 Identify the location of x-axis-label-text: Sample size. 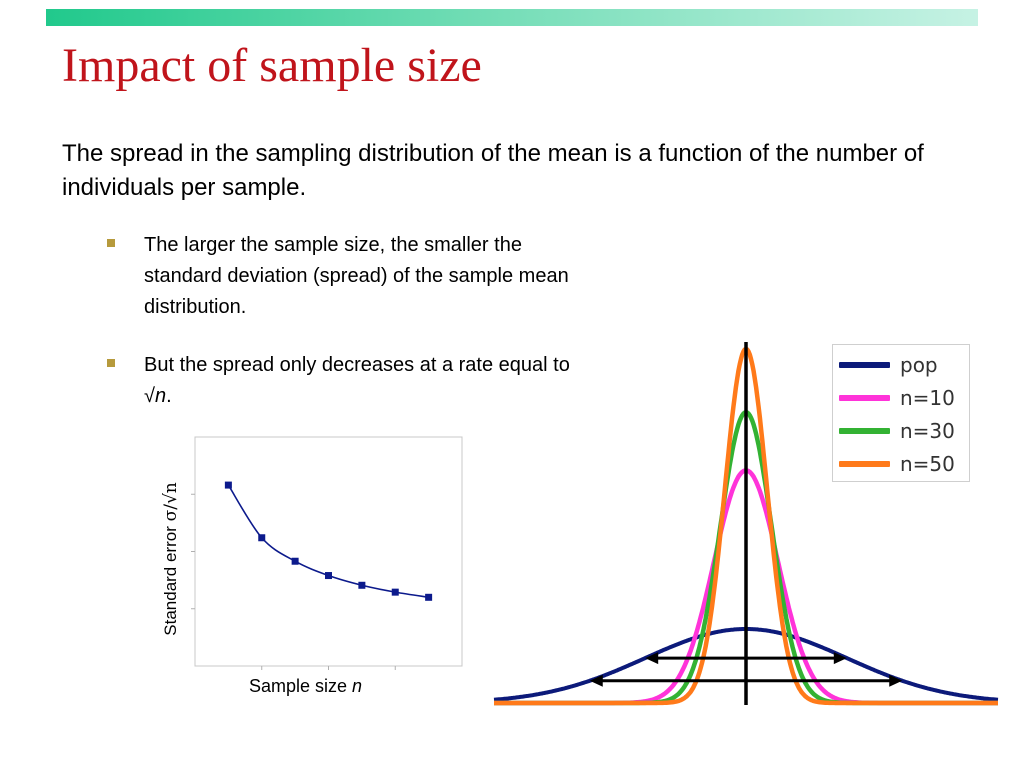
(301, 686).